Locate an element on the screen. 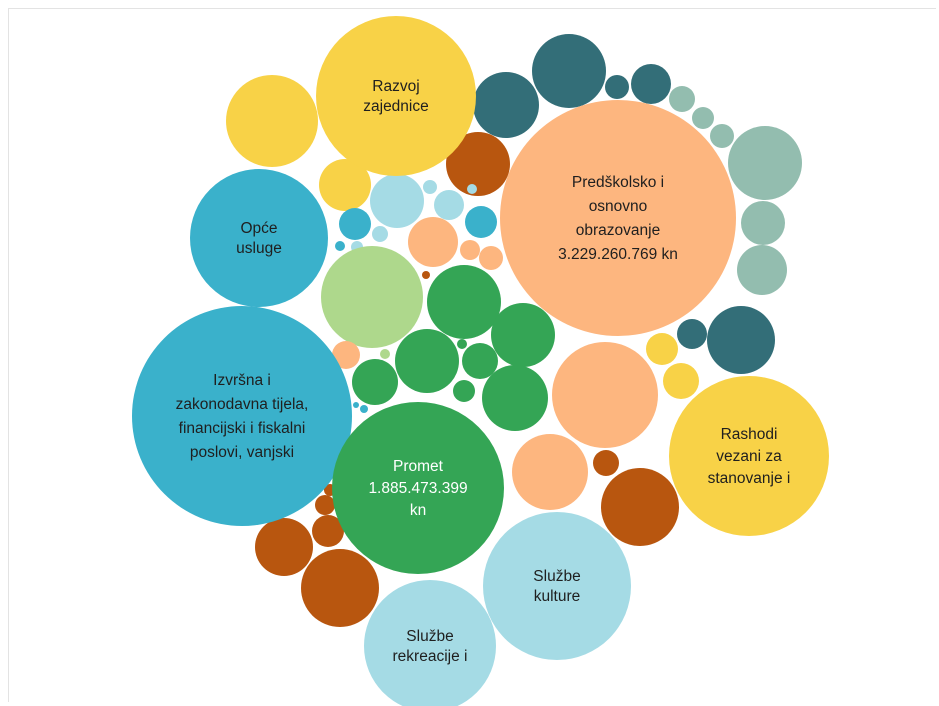  bubble-label-sluzbe-rekreacije-line-1: Službe is located at coordinates (429, 636).